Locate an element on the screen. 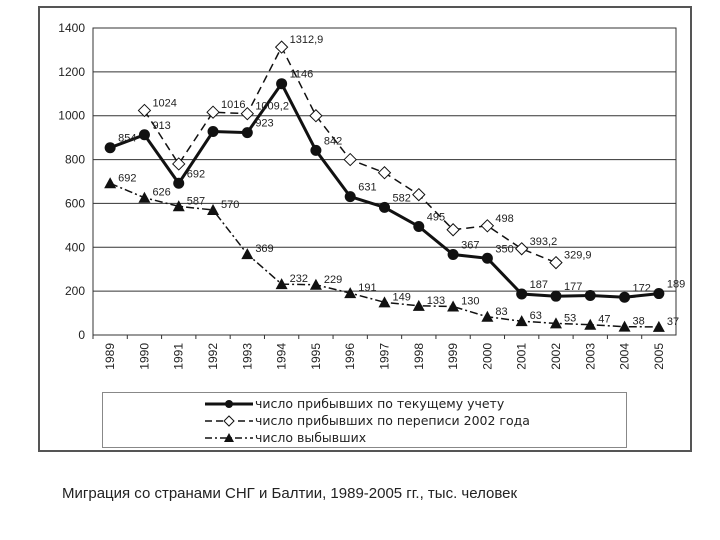 The image size is (720, 540). y-tick-label: 400 is located at coordinates (75, 247).